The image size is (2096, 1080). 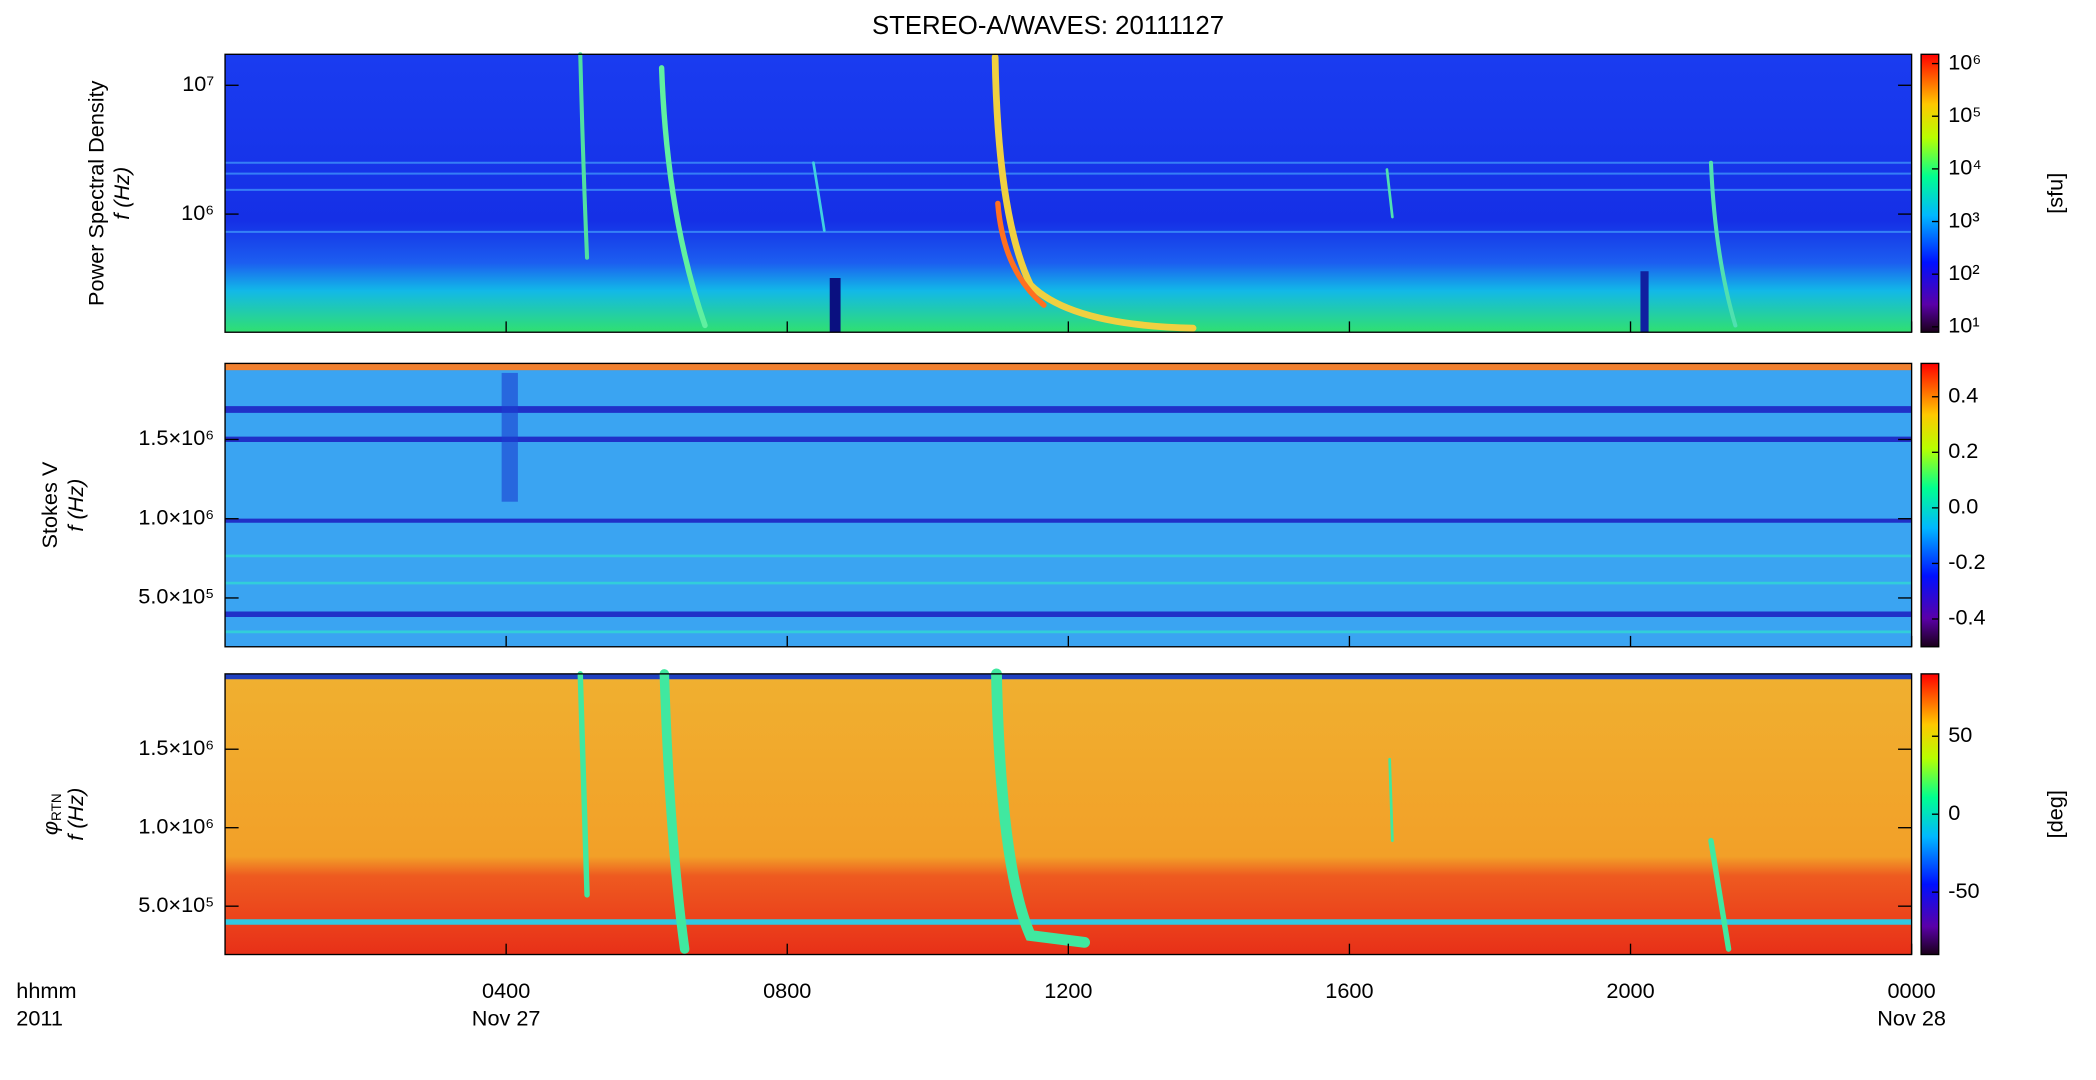 I want to click on y-tick-label: 10⁶, so click(x=197, y=212).